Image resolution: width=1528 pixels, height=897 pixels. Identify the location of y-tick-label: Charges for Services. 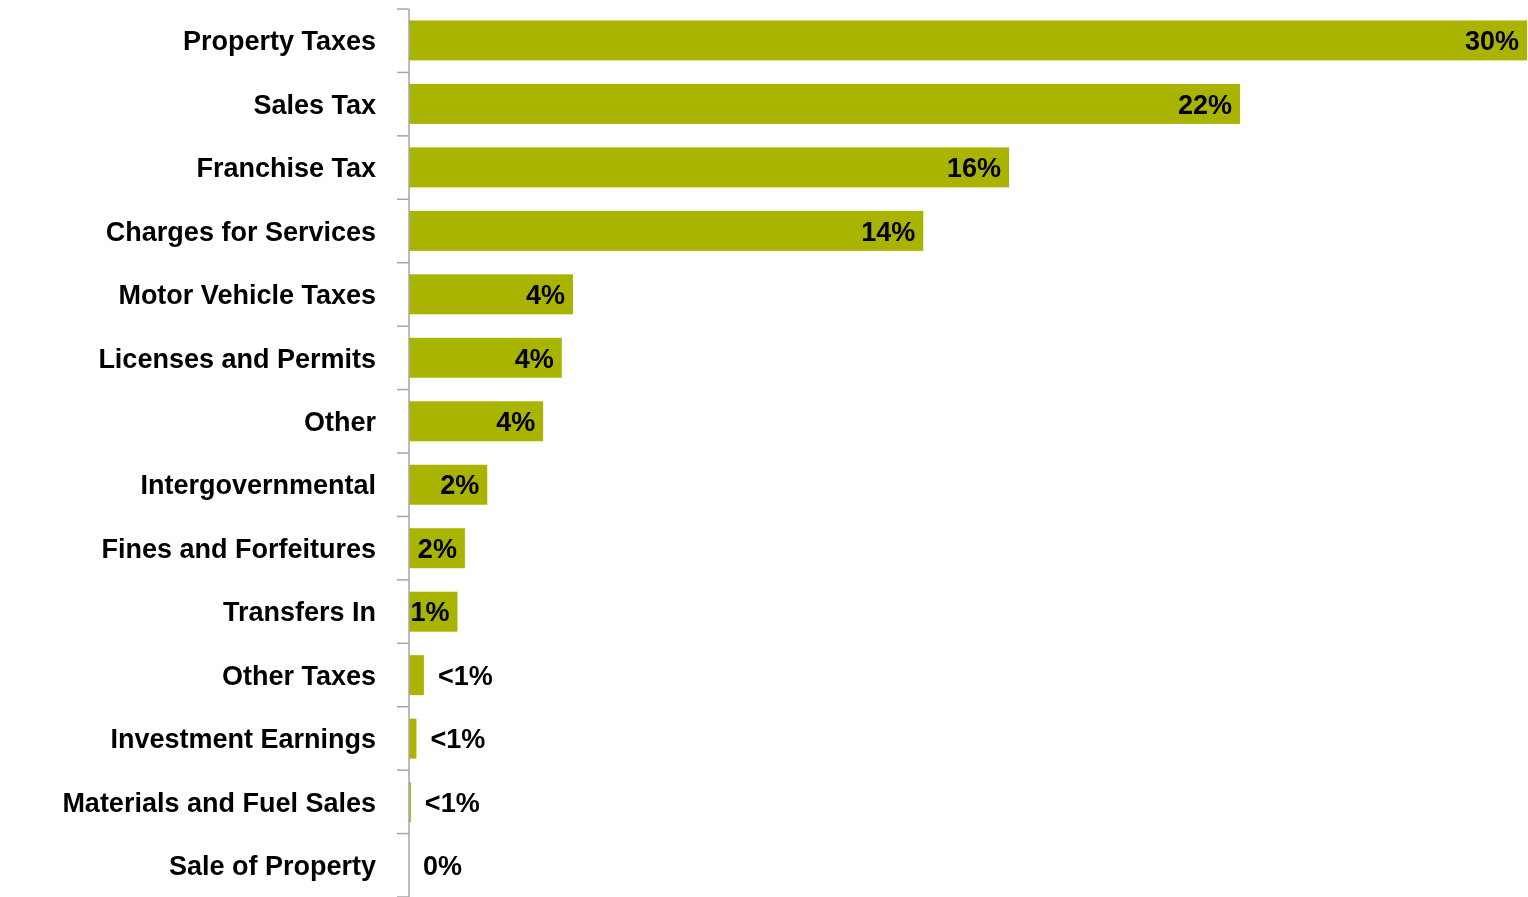
(240, 231).